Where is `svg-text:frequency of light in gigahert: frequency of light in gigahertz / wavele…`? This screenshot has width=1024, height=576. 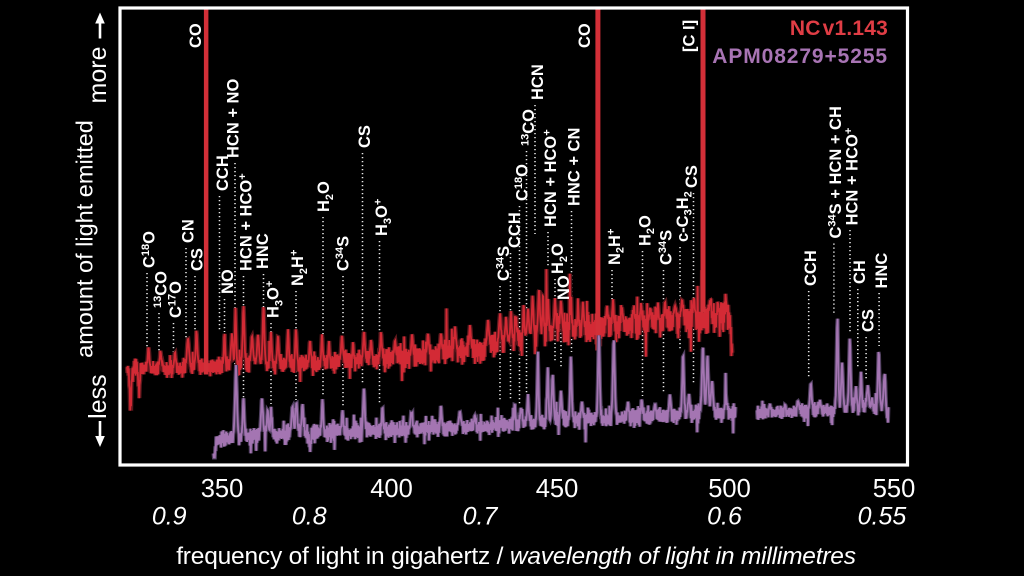
svg-text:frequency of light in gigahert: frequency of light in gigahertz / wavele… is located at coordinates (516, 556).